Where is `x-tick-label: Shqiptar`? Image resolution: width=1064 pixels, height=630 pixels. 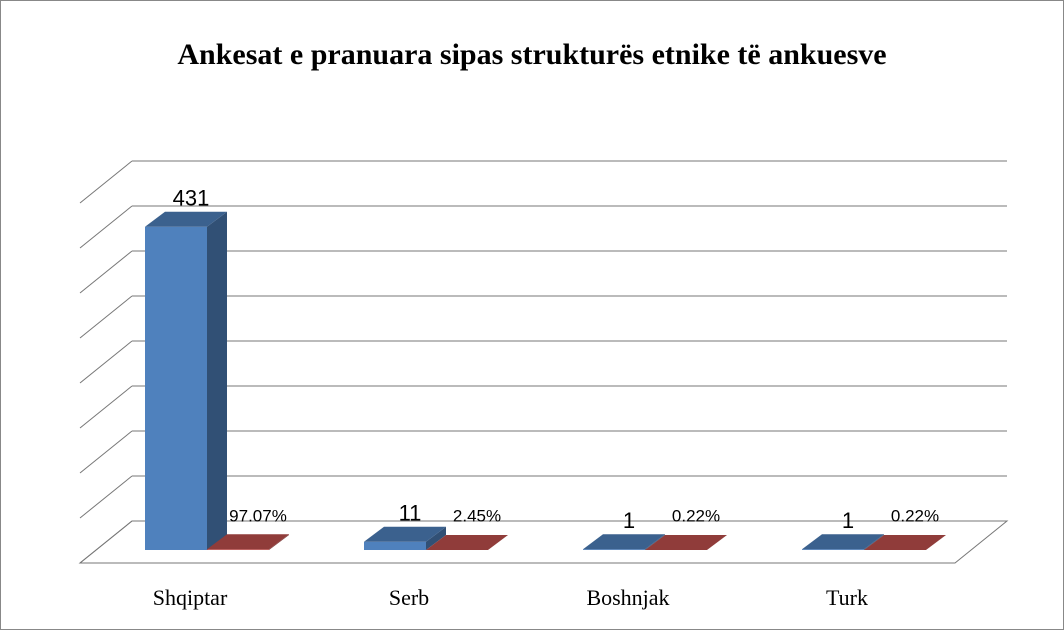 x-tick-label: Shqiptar is located at coordinates (190, 597).